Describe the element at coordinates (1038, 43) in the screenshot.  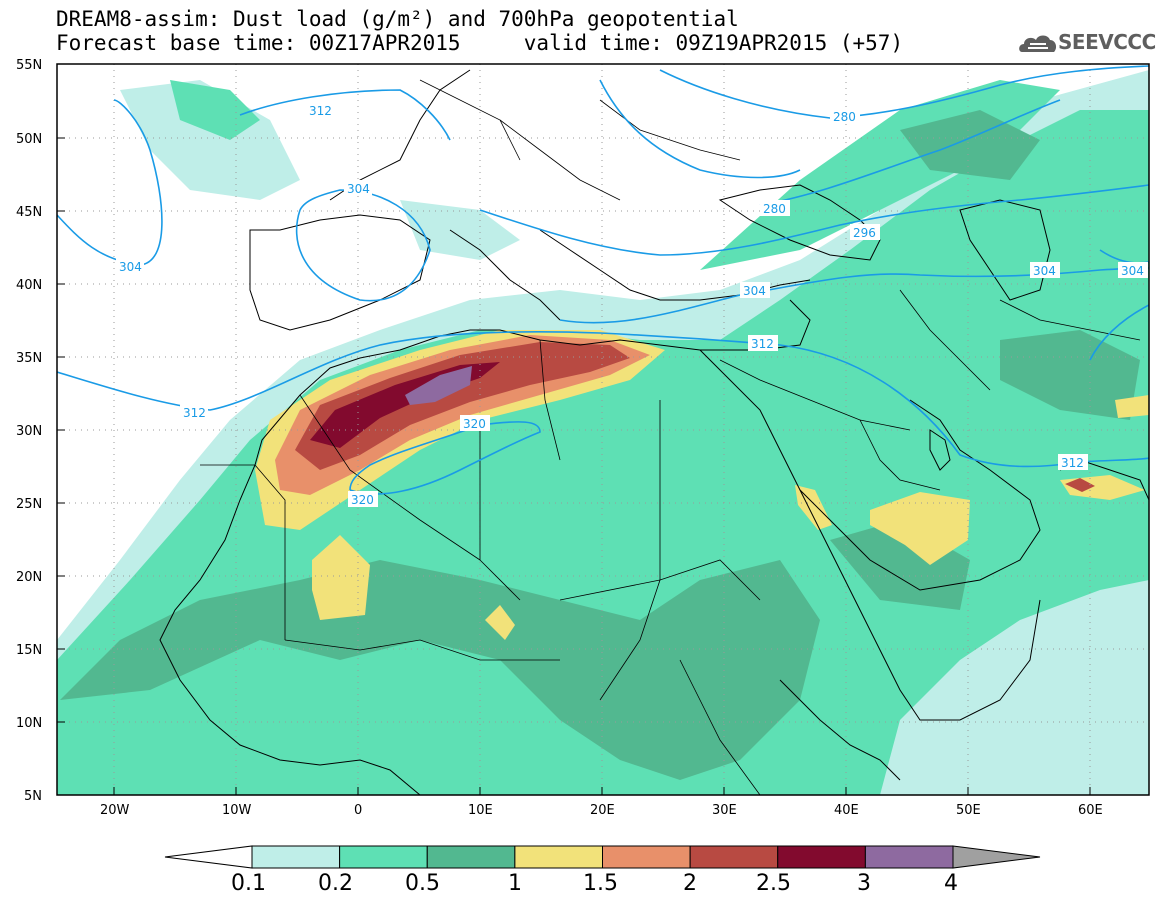
I see `seevccc-cloud-icon` at that location.